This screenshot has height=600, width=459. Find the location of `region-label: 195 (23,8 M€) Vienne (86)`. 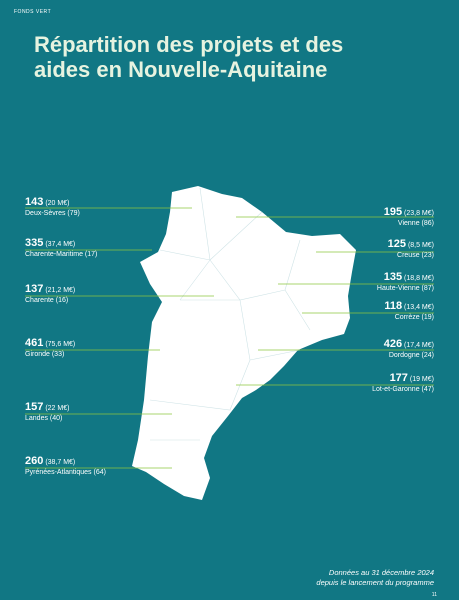

region-label: 195 (23,8 M€) Vienne (86) is located at coordinates (409, 218).